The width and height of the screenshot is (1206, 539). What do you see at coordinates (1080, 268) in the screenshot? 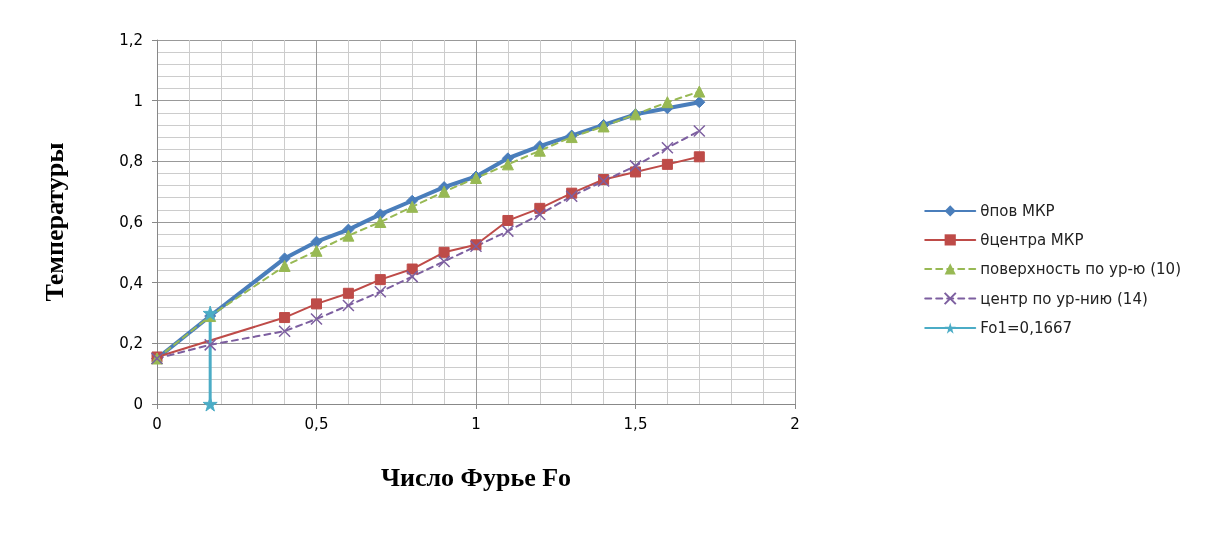
I see `legend-label: поверхность по ур-ю (10)` at bounding box center [1080, 268].